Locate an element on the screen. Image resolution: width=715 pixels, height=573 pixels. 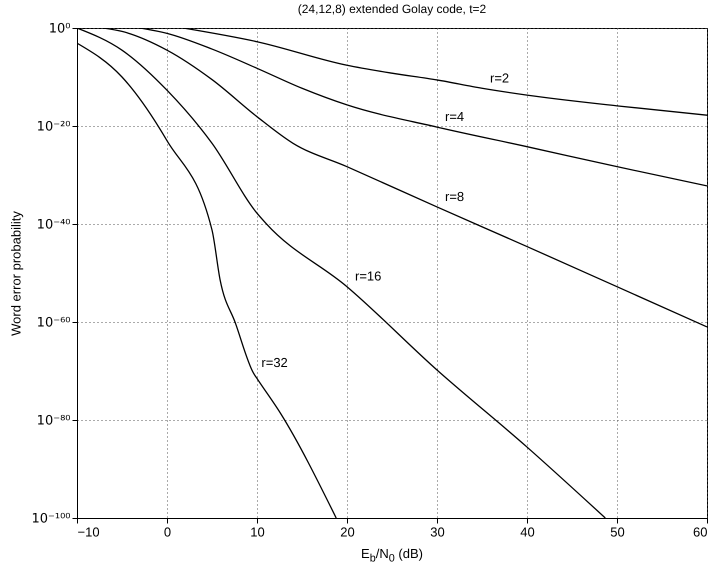
chart-title: (24,12,8) extended Golay code, t=2 is located at coordinates (392, 9).